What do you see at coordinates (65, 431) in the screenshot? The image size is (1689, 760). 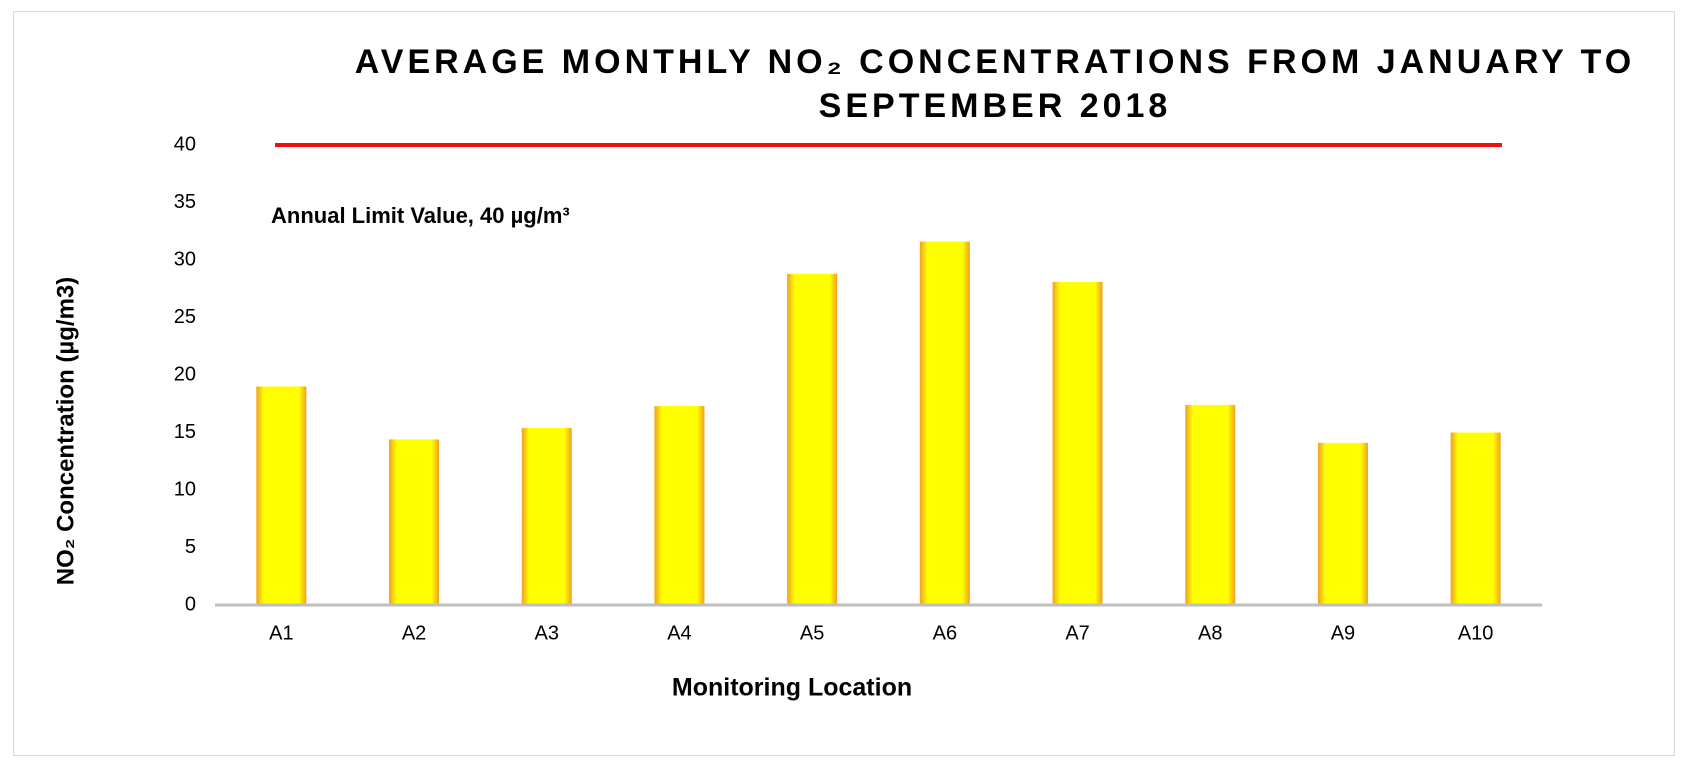 I see `y-axis-label: NO₂ Concentration (µg/m3)` at bounding box center [65, 431].